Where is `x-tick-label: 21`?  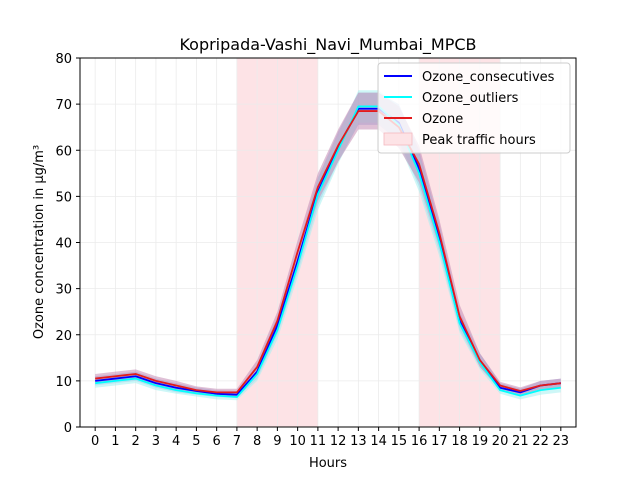 x-tick-label: 21 is located at coordinates (520, 441).